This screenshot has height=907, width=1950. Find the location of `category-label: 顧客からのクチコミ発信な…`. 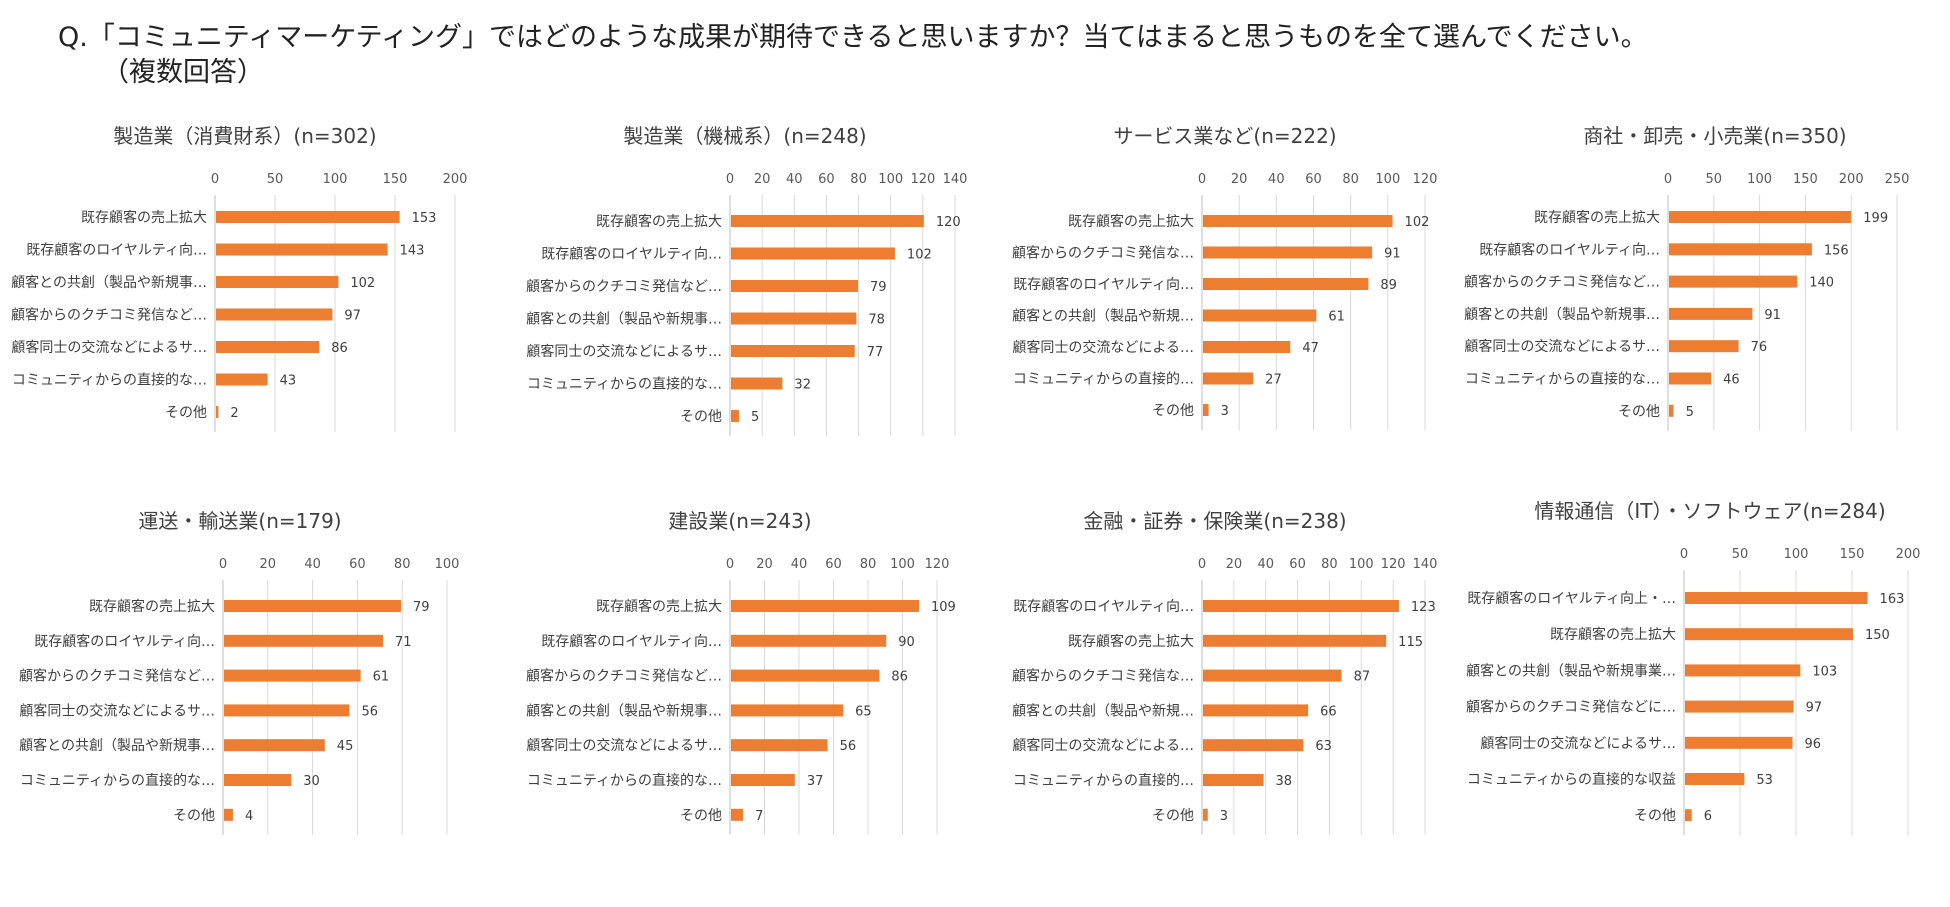

category-label: 顧客からのクチコミ発信な… is located at coordinates (1103, 253).